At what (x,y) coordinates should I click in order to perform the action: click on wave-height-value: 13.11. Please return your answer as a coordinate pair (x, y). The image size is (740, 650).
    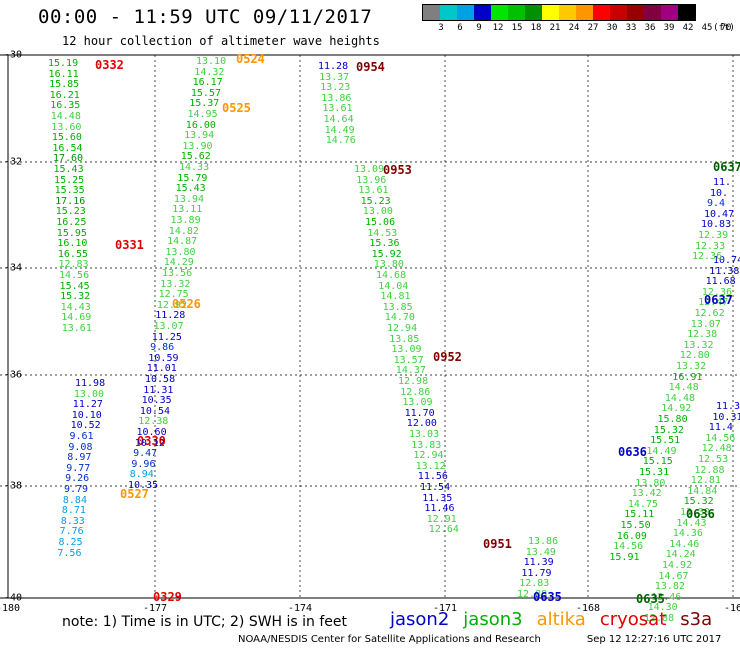
    Looking at the image, I should click on (187, 210).